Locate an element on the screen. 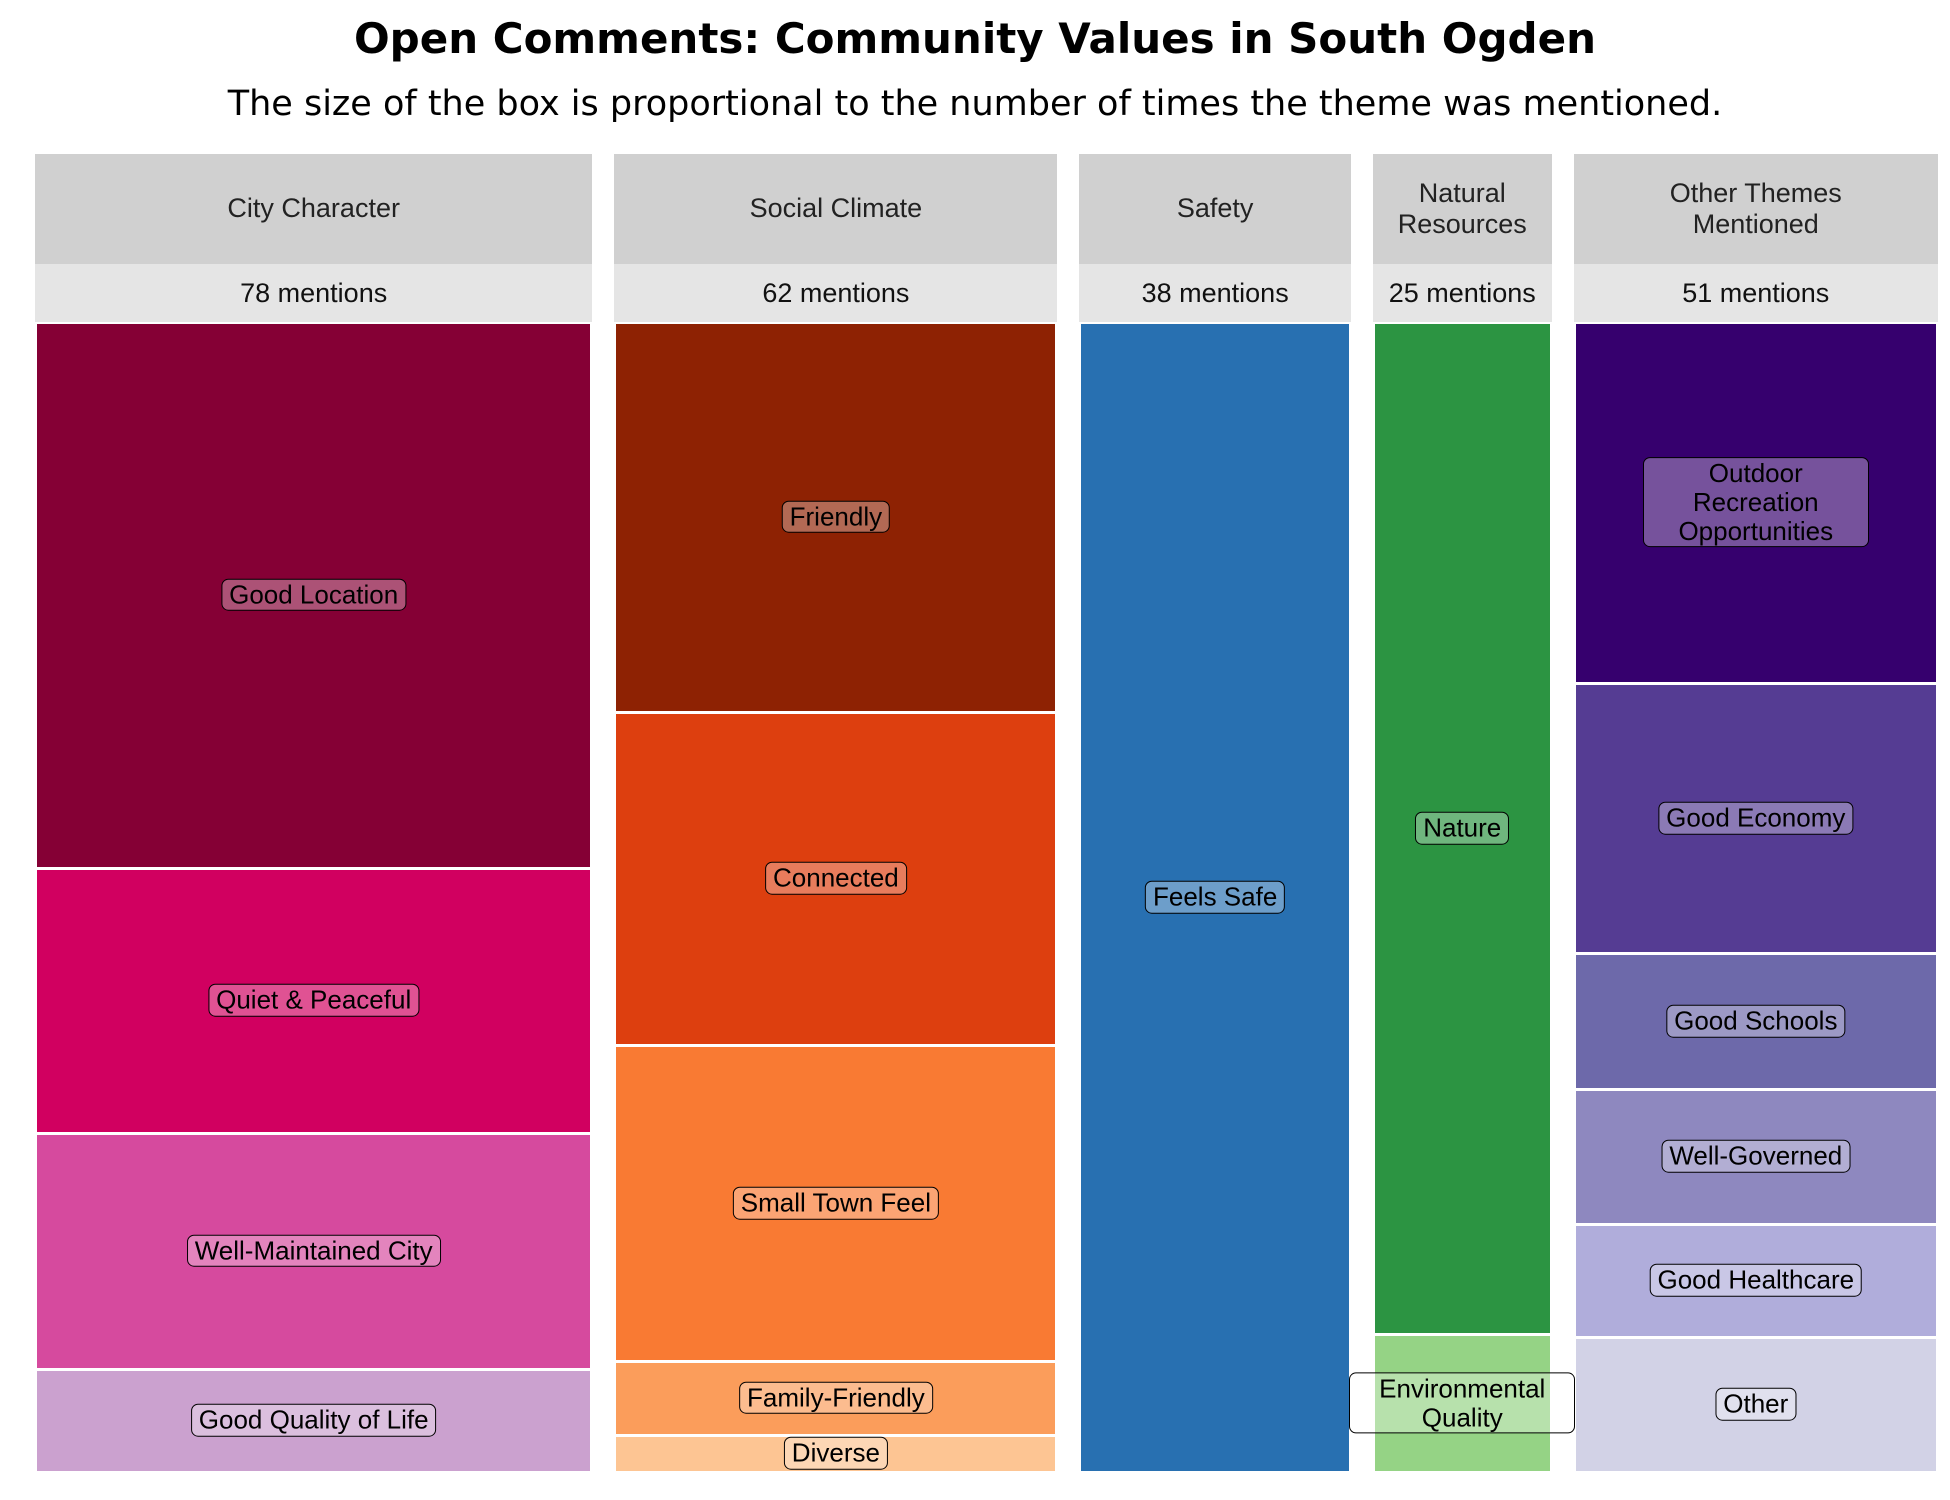 The image size is (1950, 1500). box-label: Connected is located at coordinates (835, 878).